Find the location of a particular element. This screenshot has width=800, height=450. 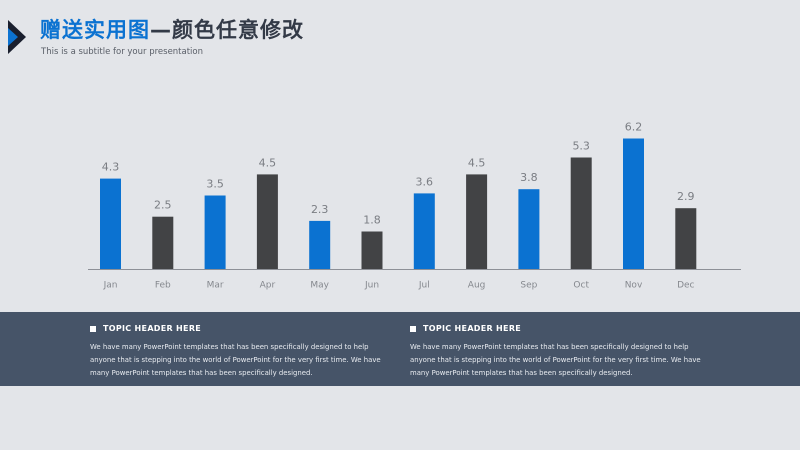

bar-may is located at coordinates (320, 245).